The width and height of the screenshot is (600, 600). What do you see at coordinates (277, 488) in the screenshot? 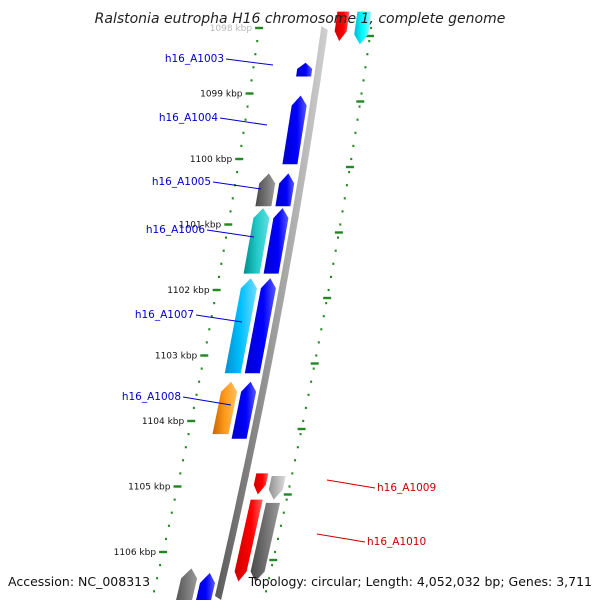
I see `gene-feature-reverse-lightgray` at bounding box center [277, 488].